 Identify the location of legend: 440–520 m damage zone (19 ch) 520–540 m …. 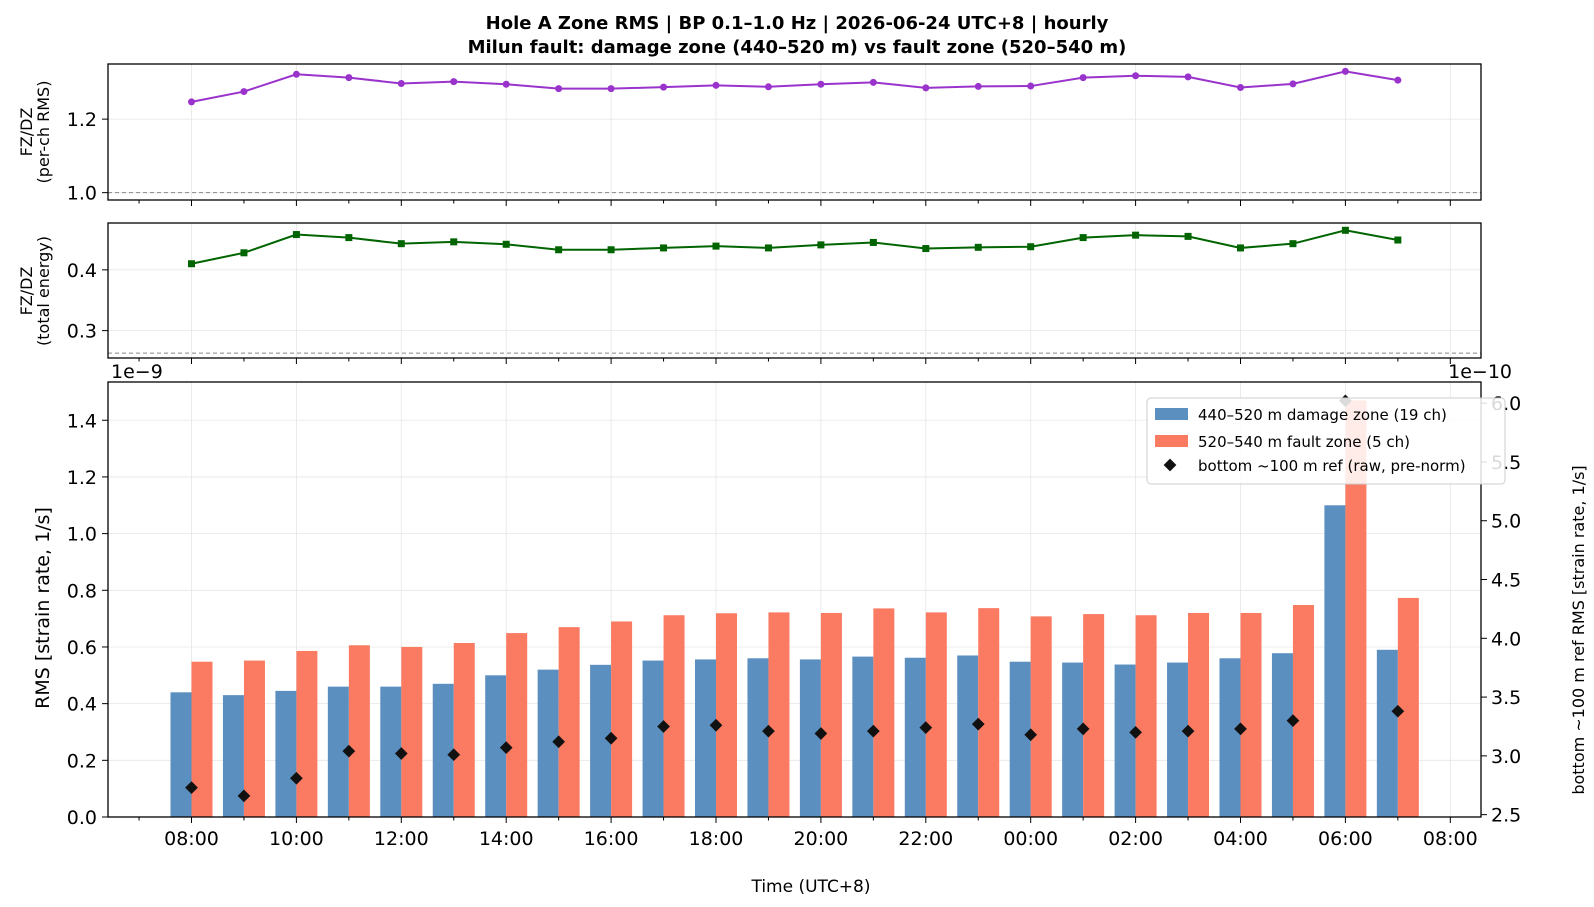
(1326, 441).